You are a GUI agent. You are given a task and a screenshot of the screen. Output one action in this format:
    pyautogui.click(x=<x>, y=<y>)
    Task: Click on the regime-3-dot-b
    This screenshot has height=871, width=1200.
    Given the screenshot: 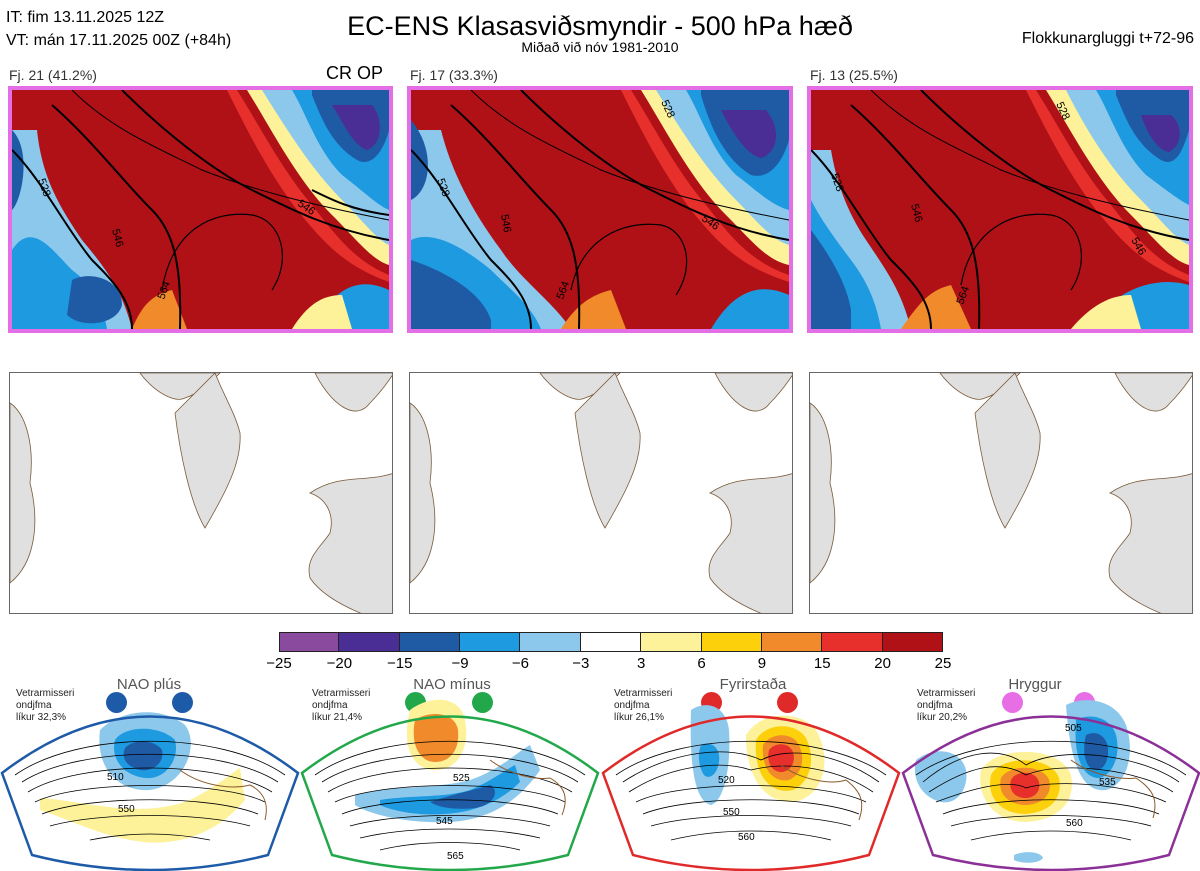 What is the action you would take?
    pyautogui.click(x=787, y=702)
    